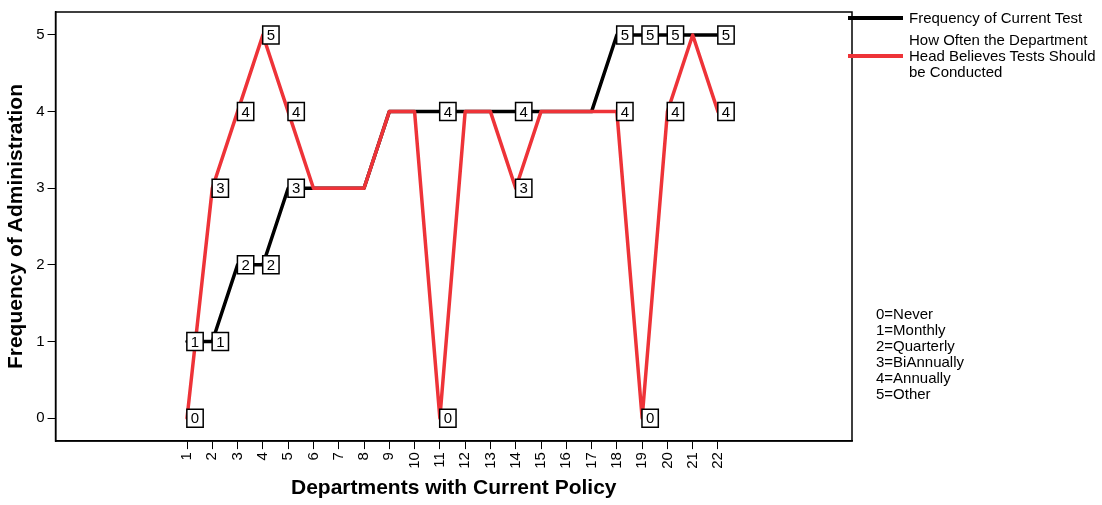  I want to click on x-tick-label: 8, so click(363, 456).